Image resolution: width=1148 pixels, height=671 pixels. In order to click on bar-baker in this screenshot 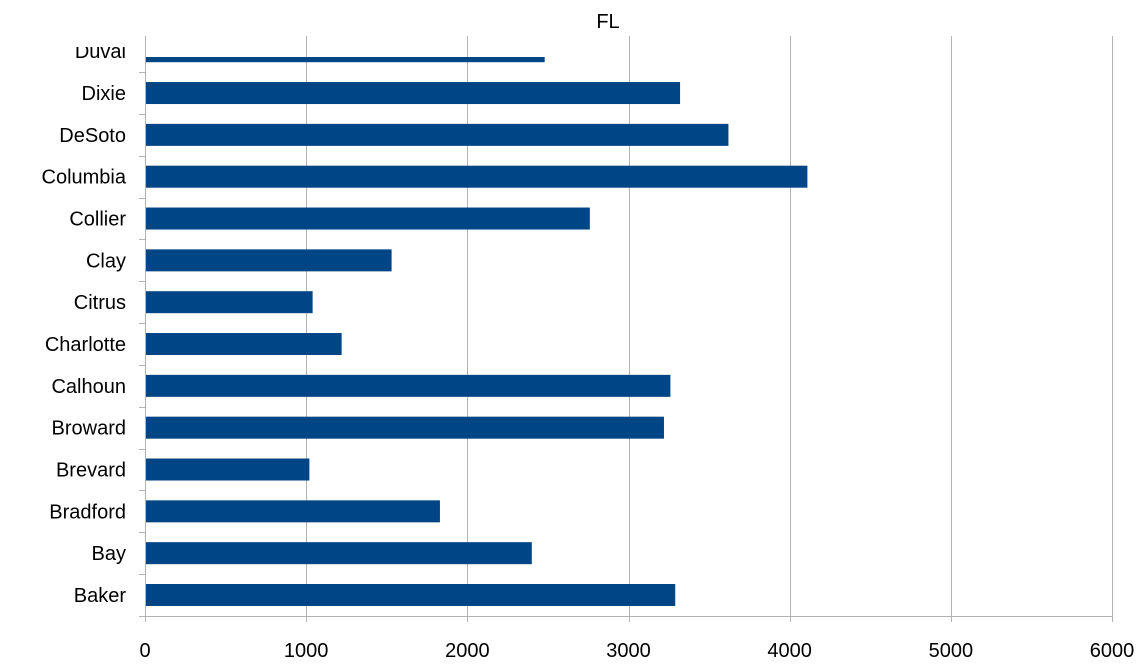, I will do `click(411, 595)`.